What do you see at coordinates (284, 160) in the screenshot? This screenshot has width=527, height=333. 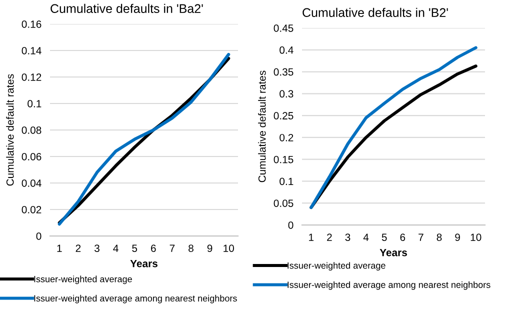 I see `y-tick-label: 0.15` at bounding box center [284, 160].